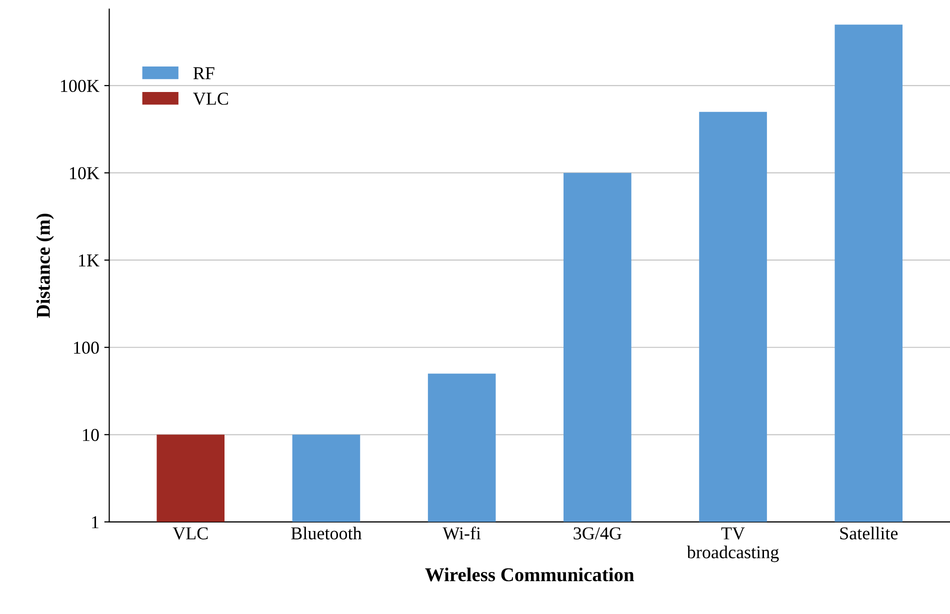 Image resolution: width=950 pixels, height=614 pixels. What do you see at coordinates (95, 522) in the screenshot?
I see `y-tick-label: 1` at bounding box center [95, 522].